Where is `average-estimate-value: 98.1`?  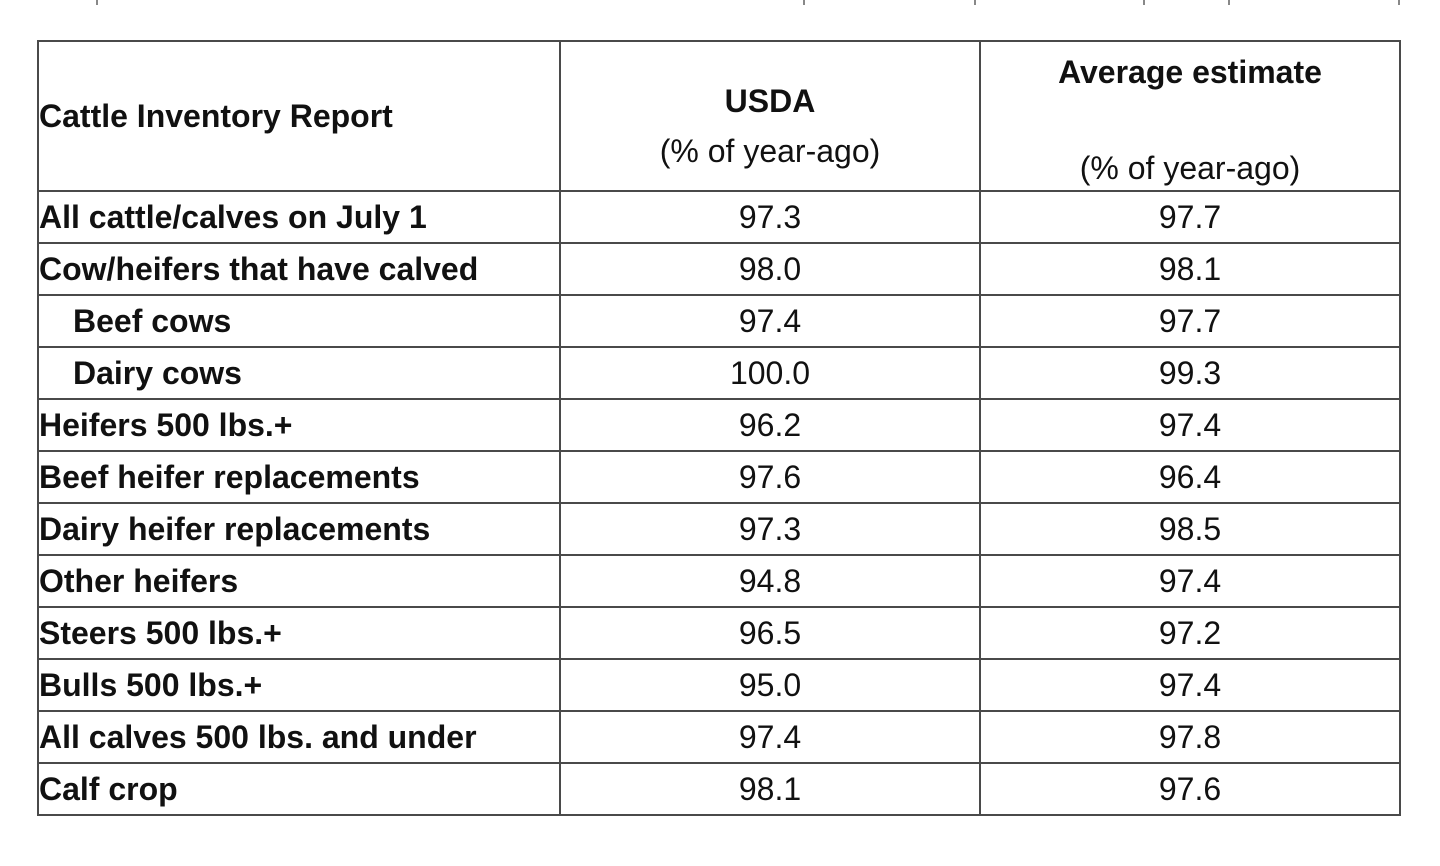 average-estimate-value: 98.1 is located at coordinates (1190, 269).